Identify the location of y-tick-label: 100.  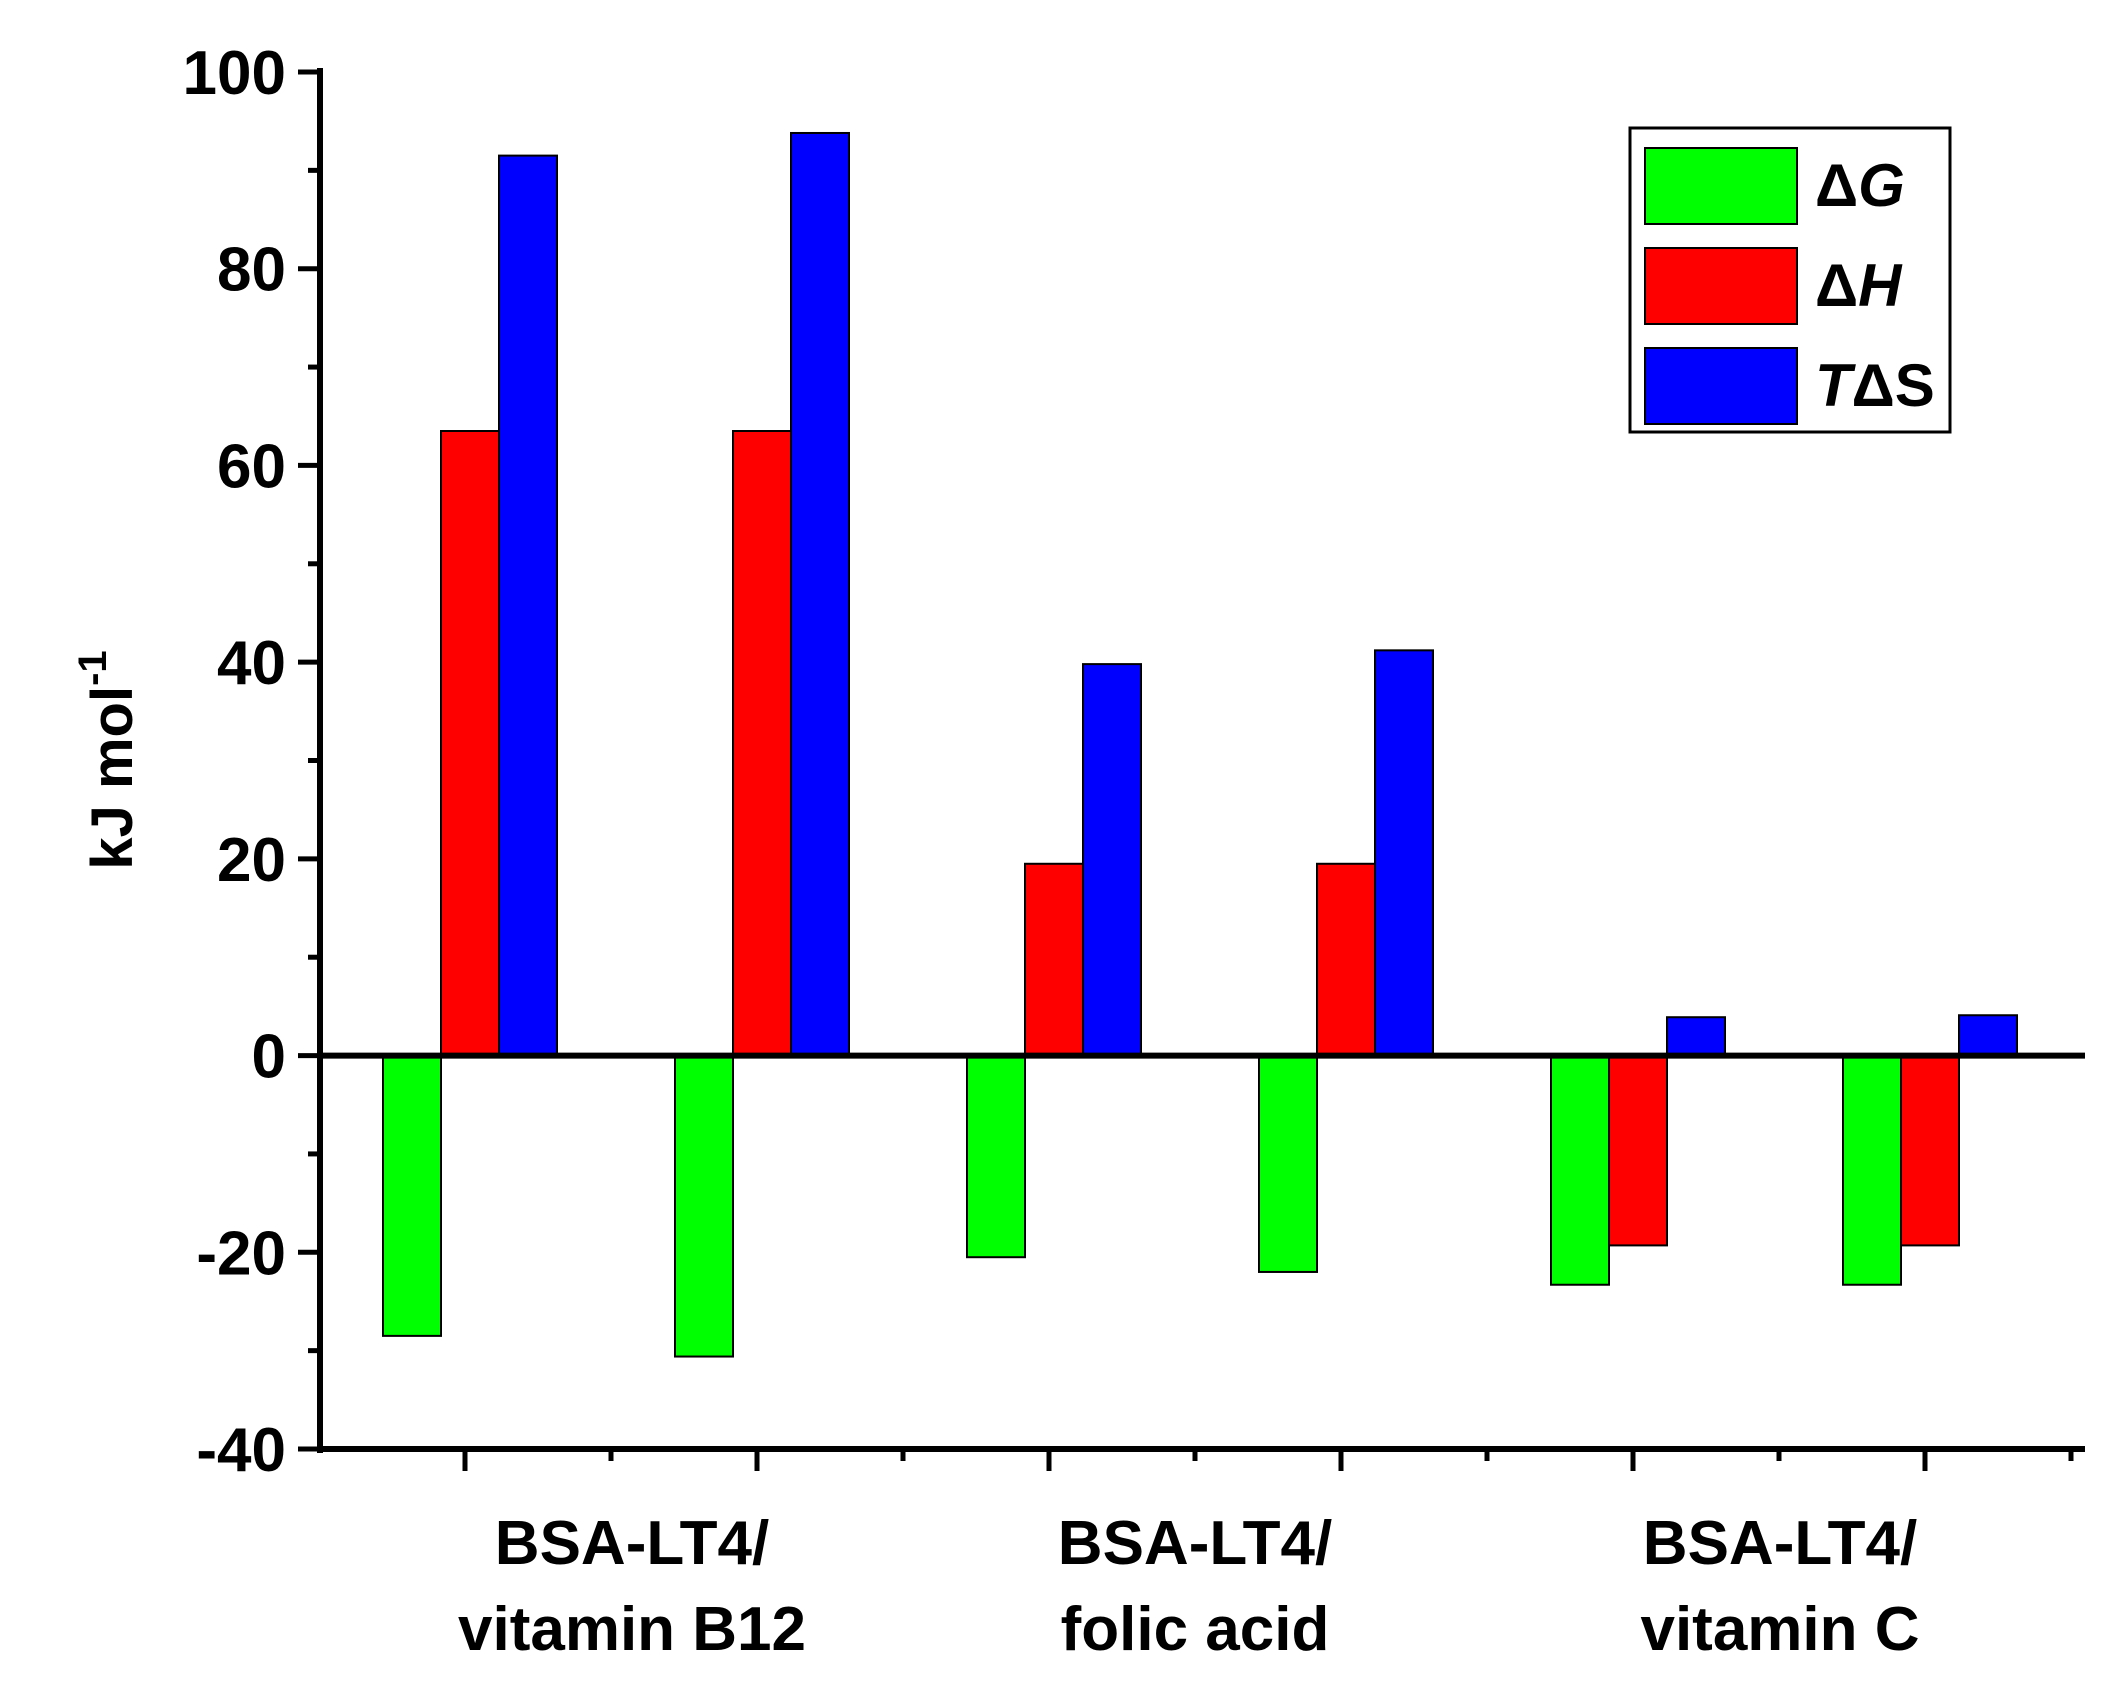
(234, 73).